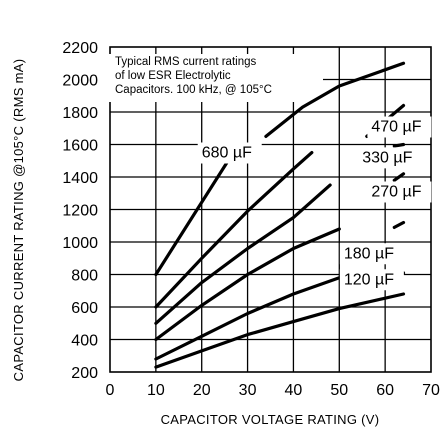 Image resolution: width=445 pixels, height=440 pixels. I want to click on y-tick-label: 1200, so click(80, 211).